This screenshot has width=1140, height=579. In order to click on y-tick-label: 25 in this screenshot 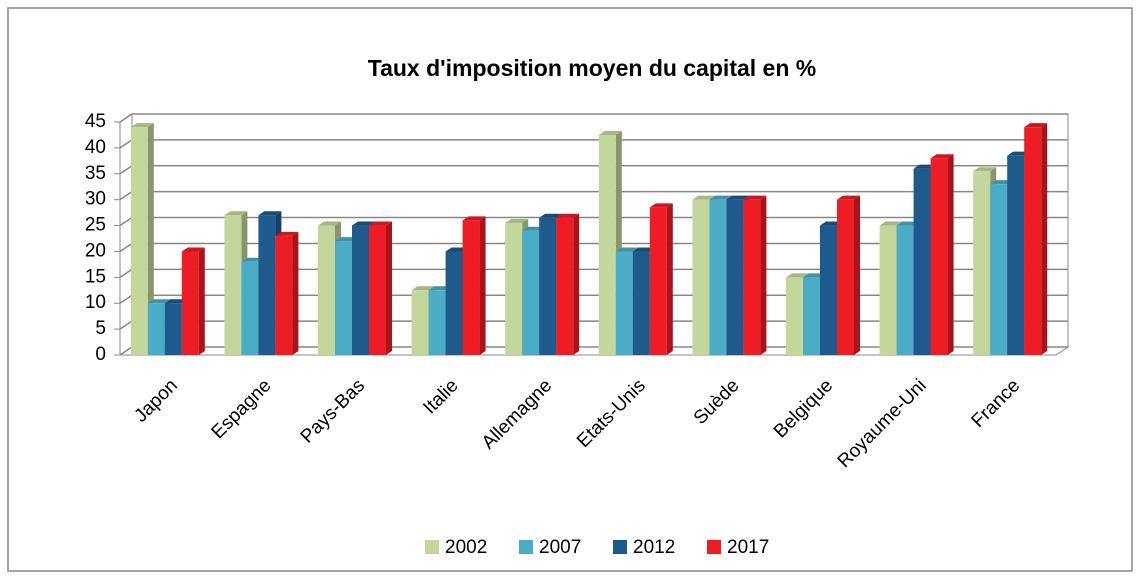, I will do `click(95, 225)`.